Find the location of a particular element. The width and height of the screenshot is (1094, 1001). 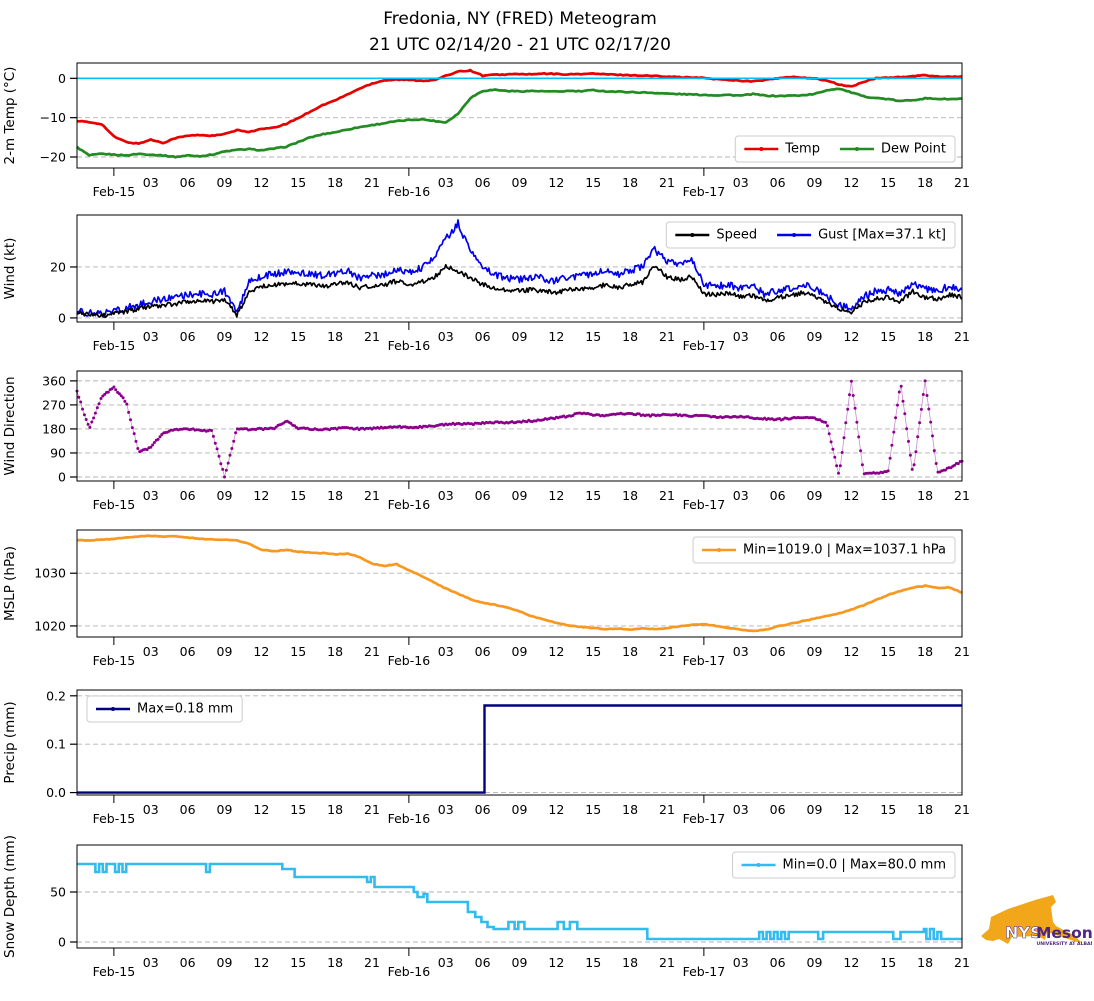

svg-text: Dew Point is located at coordinates (913, 149).